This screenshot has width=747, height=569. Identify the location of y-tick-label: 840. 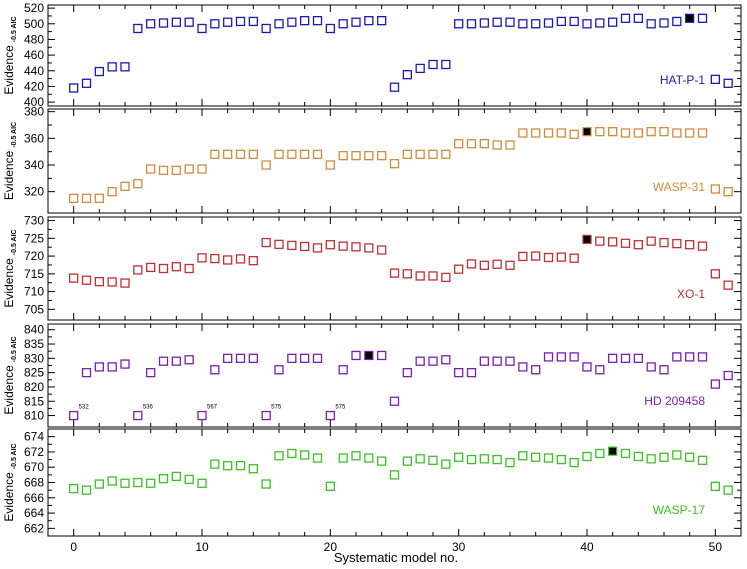
(34, 330).